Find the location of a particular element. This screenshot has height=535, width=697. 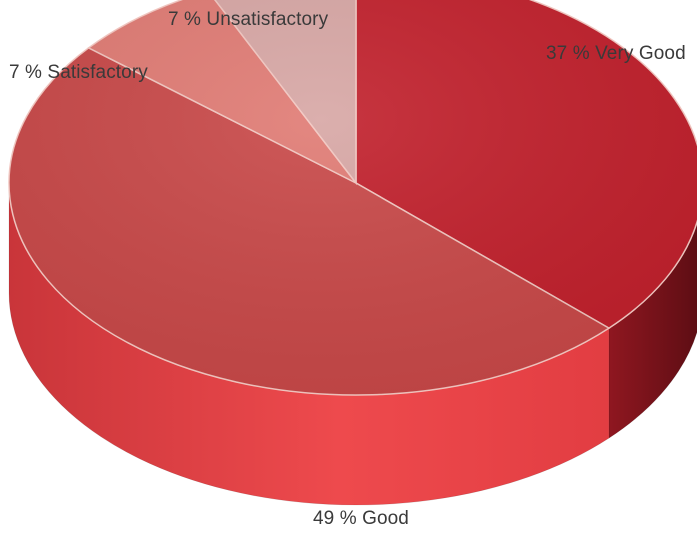

slice-label-unsatisfactory: 7 % Unsatisfactory is located at coordinates (248, 19).